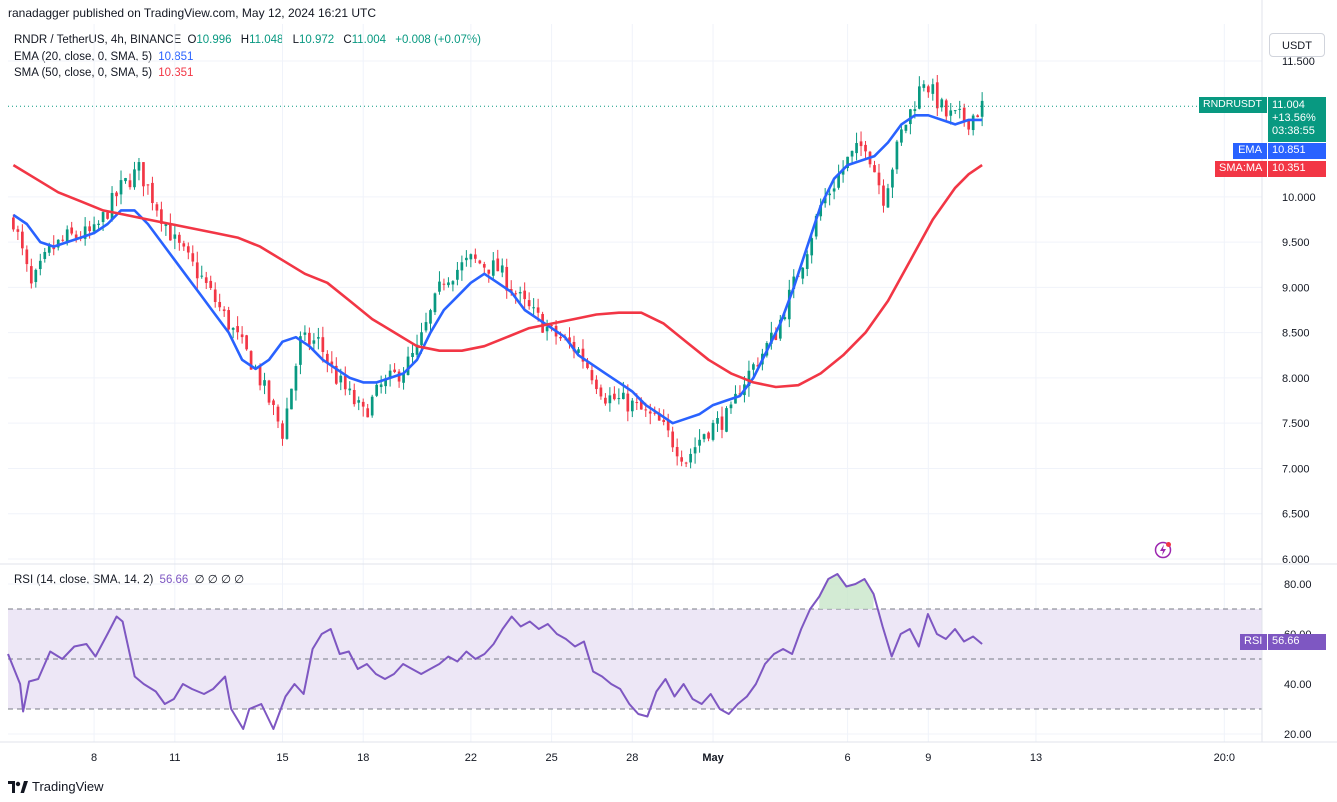 Image resolution: width=1337 pixels, height=802 pixels. Describe the element at coordinates (1163, 550) in the screenshot. I see `alert-icon` at that location.